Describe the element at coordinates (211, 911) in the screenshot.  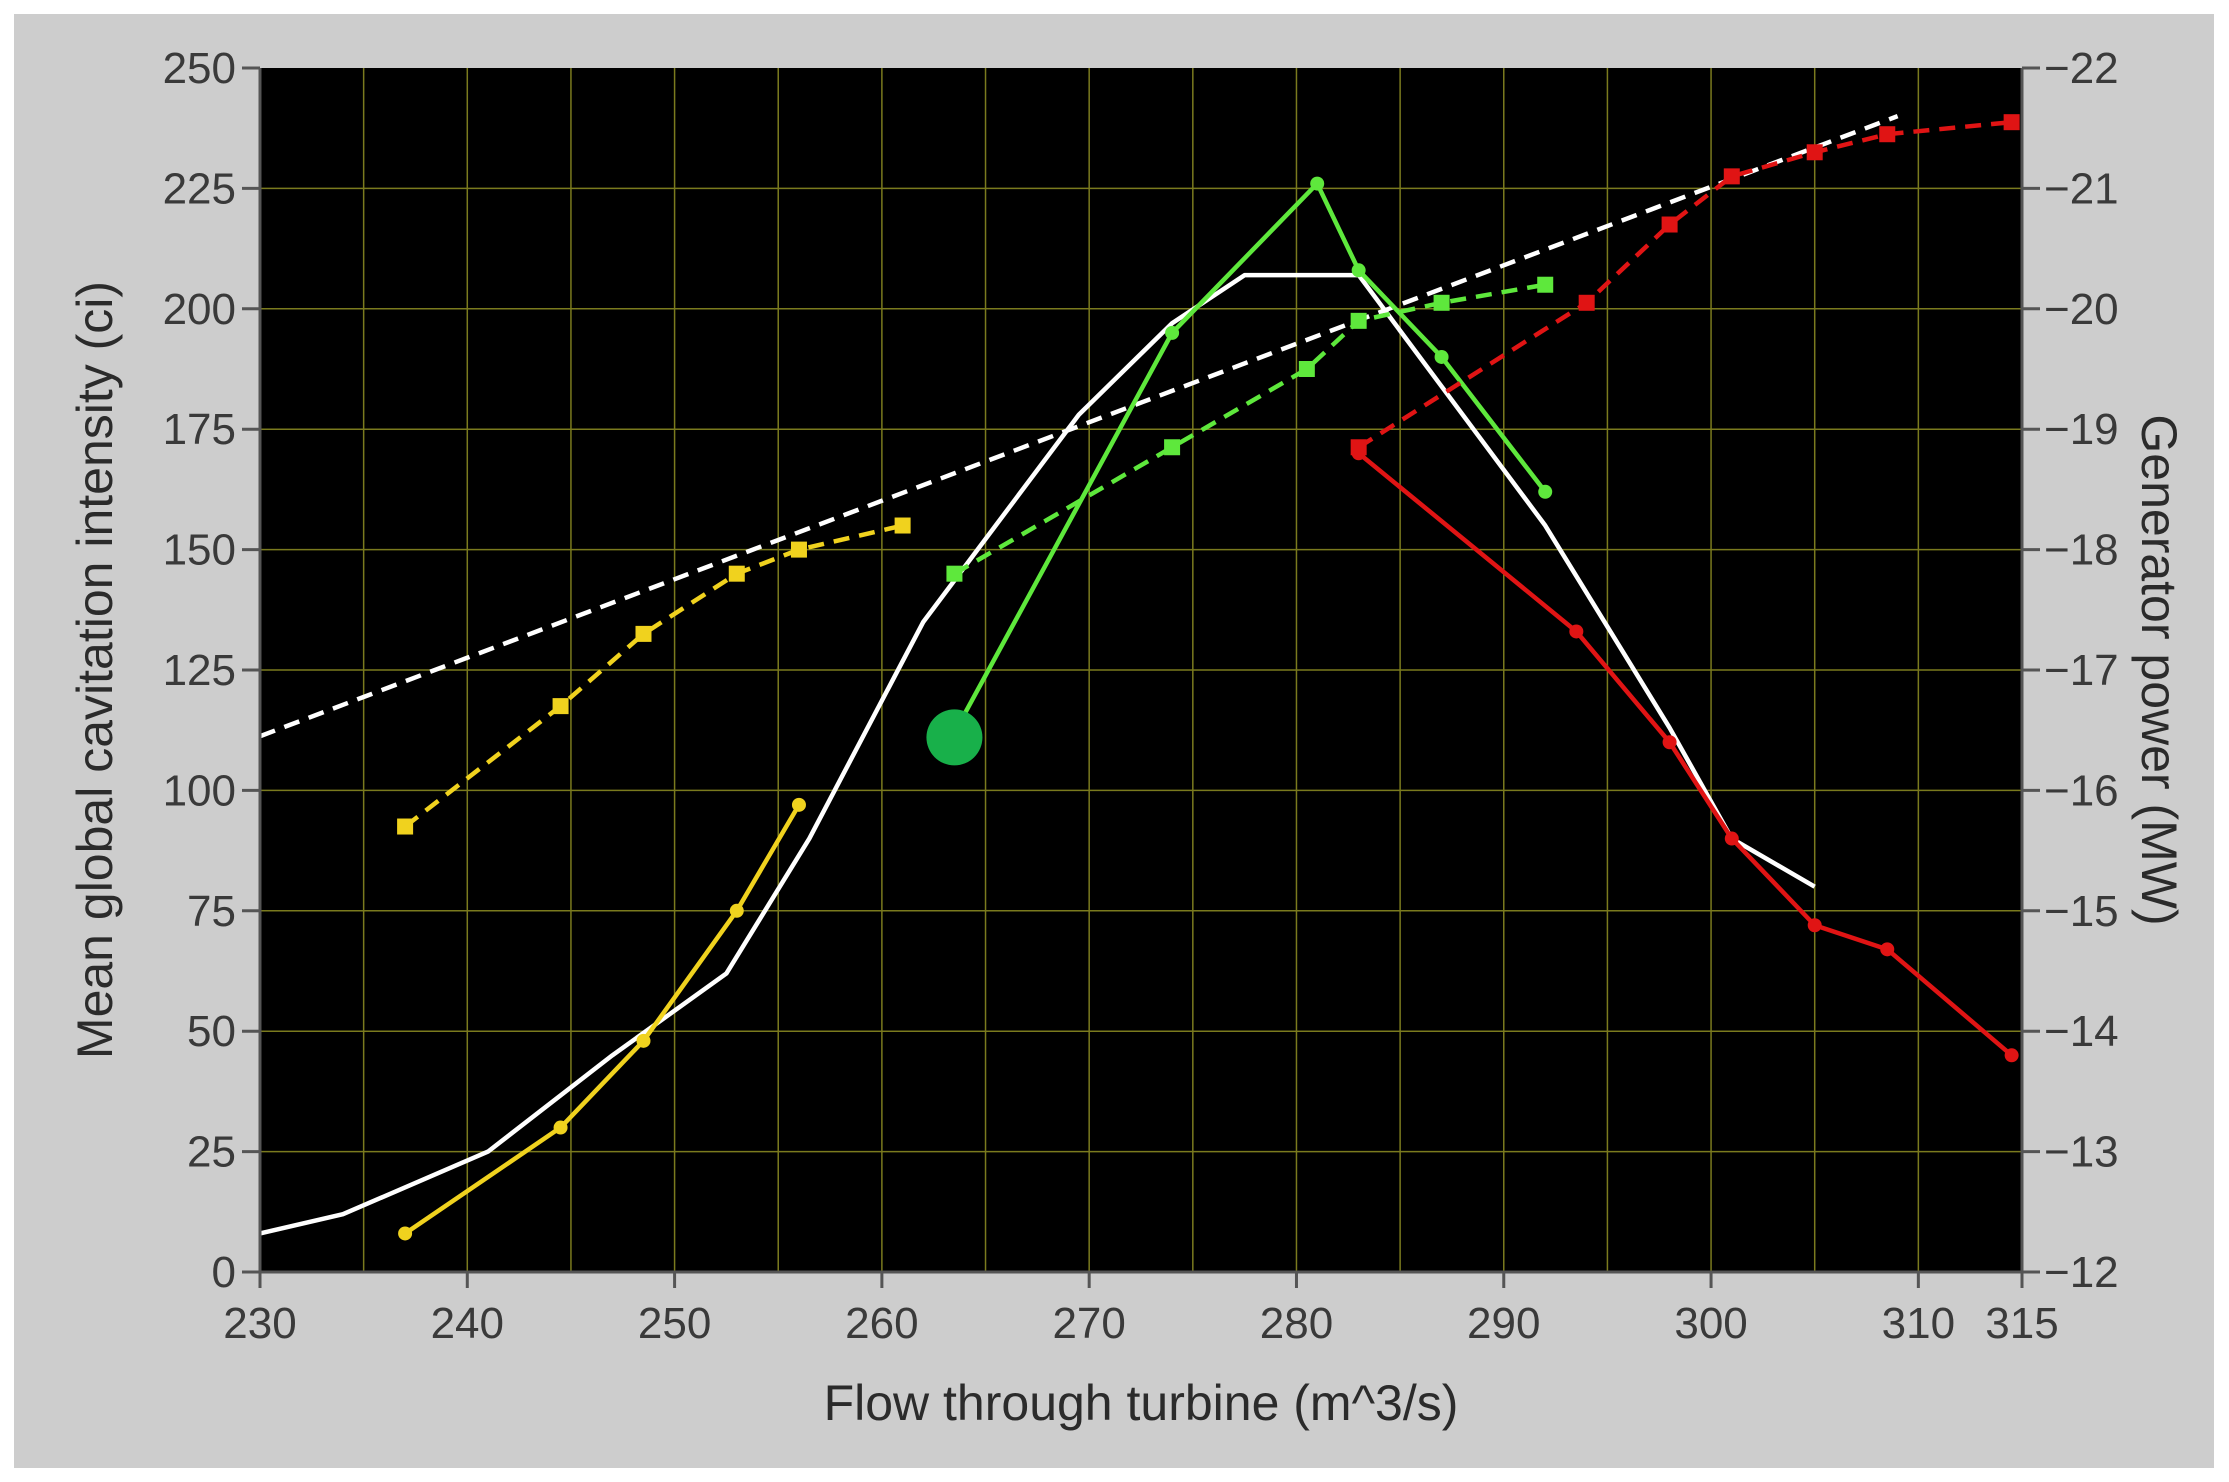
I see `y-tick-label: 75` at that location.